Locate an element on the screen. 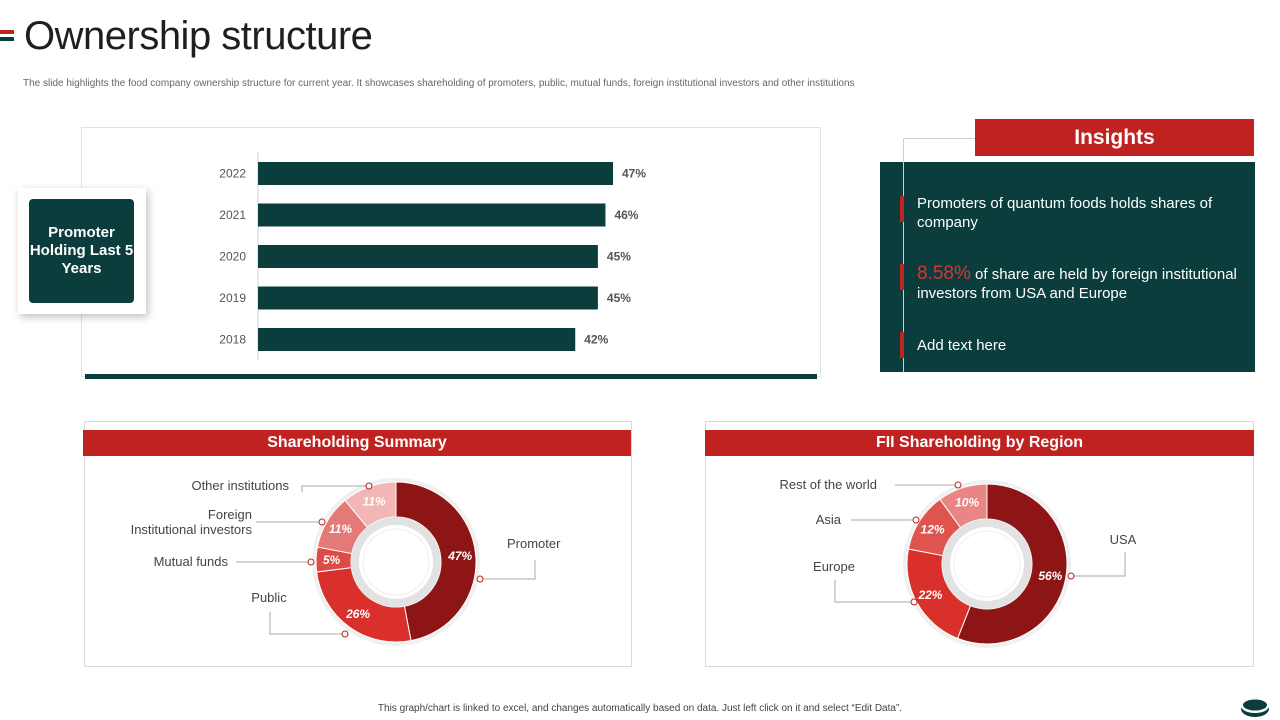  bar-value-label: 42% is located at coordinates (596, 340).